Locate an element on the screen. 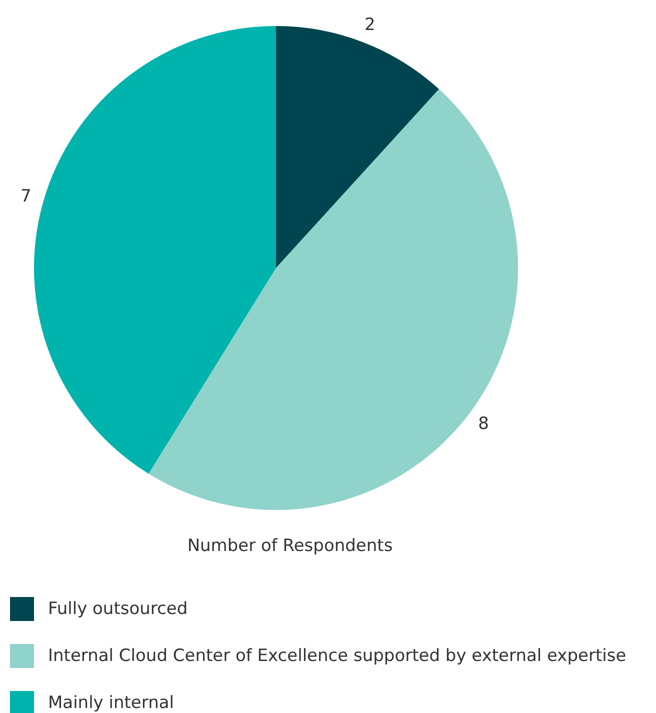  data-label: 2 is located at coordinates (370, 24).